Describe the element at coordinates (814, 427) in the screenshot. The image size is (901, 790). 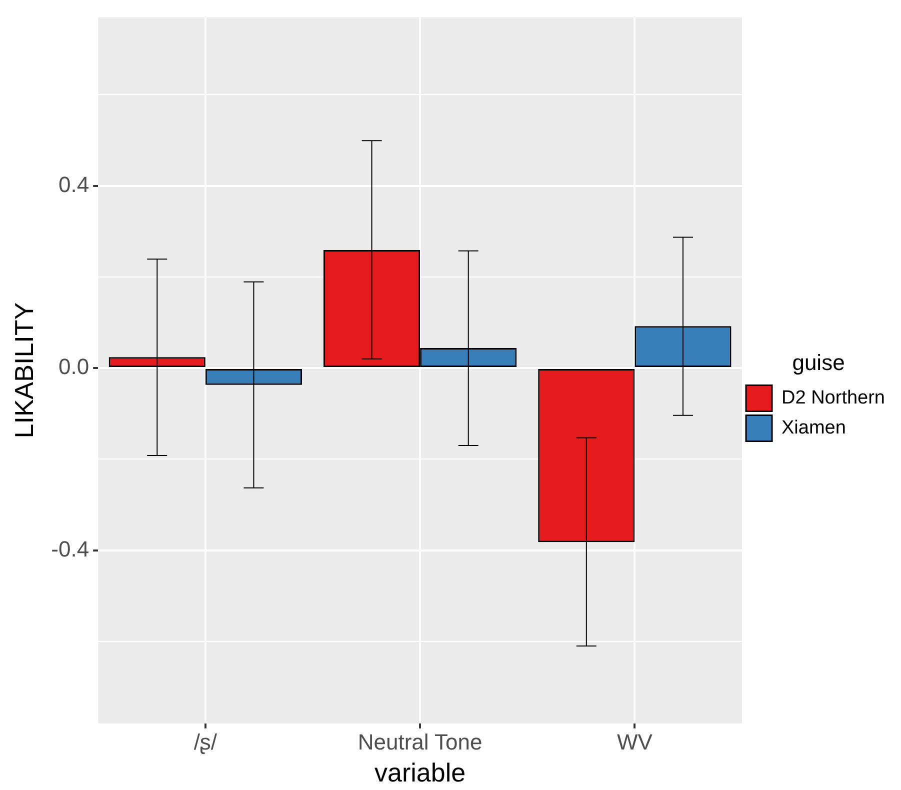
I see `legend-label: Xiamen` at that location.